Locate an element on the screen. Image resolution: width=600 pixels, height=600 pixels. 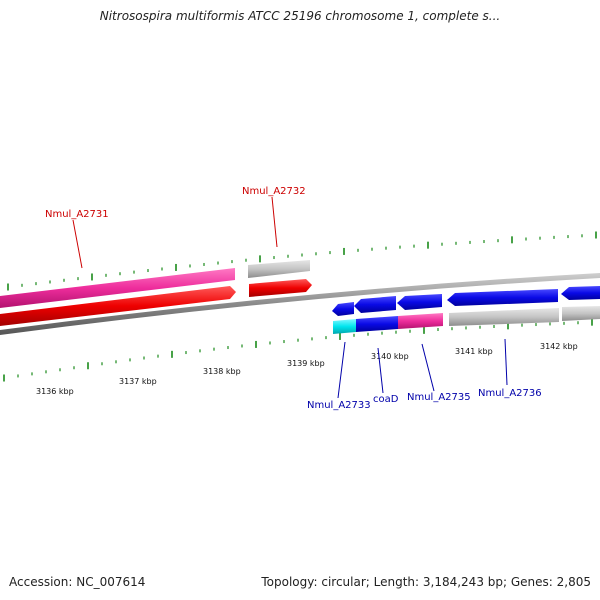
tick-label: 3138 kbp is located at coordinates (222, 371).